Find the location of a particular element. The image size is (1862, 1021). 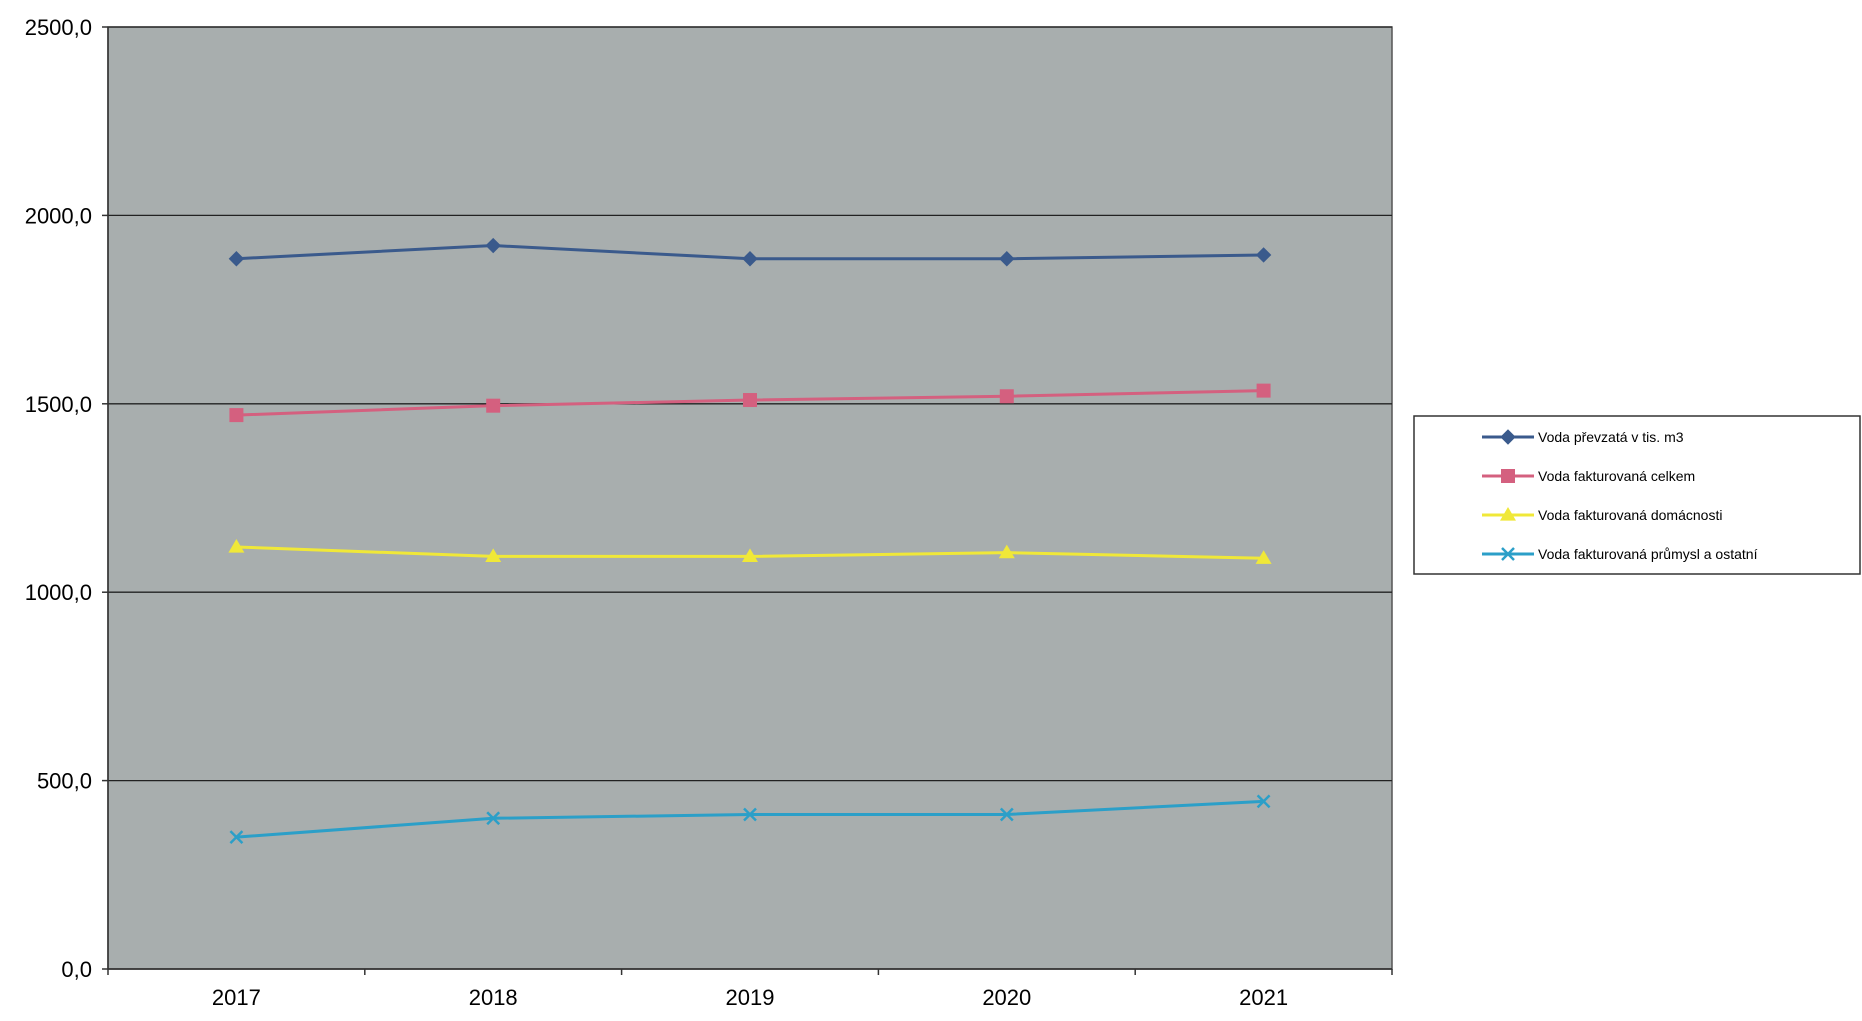

legend-item-1: Voda převzatá v tis. m3 is located at coordinates (1583, 437).